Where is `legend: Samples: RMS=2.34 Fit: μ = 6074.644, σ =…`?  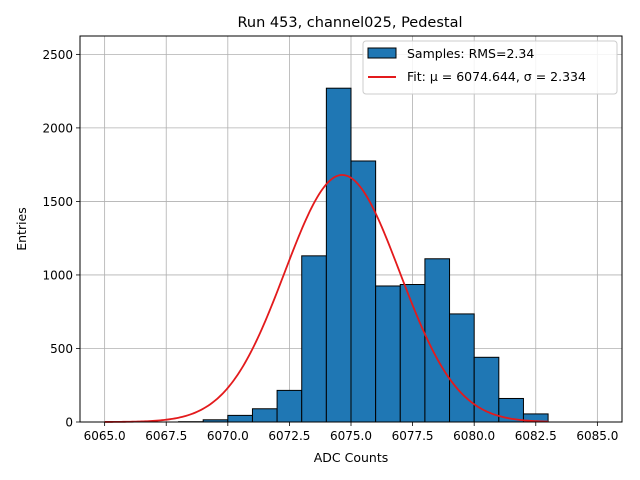
legend: Samples: RMS=2.34 Fit: μ = 6074.644, σ =… is located at coordinates (490, 67).